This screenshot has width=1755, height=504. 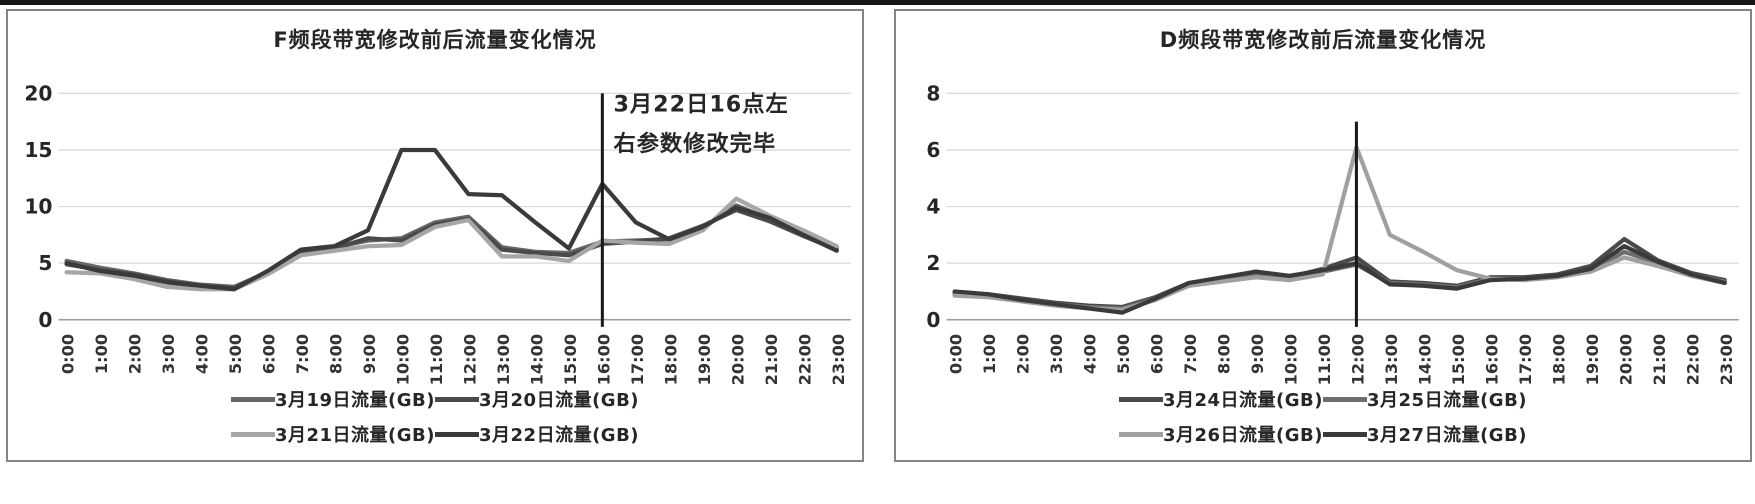 I want to click on legend-item: 3月19日流量(GB), so click(x=332, y=399).